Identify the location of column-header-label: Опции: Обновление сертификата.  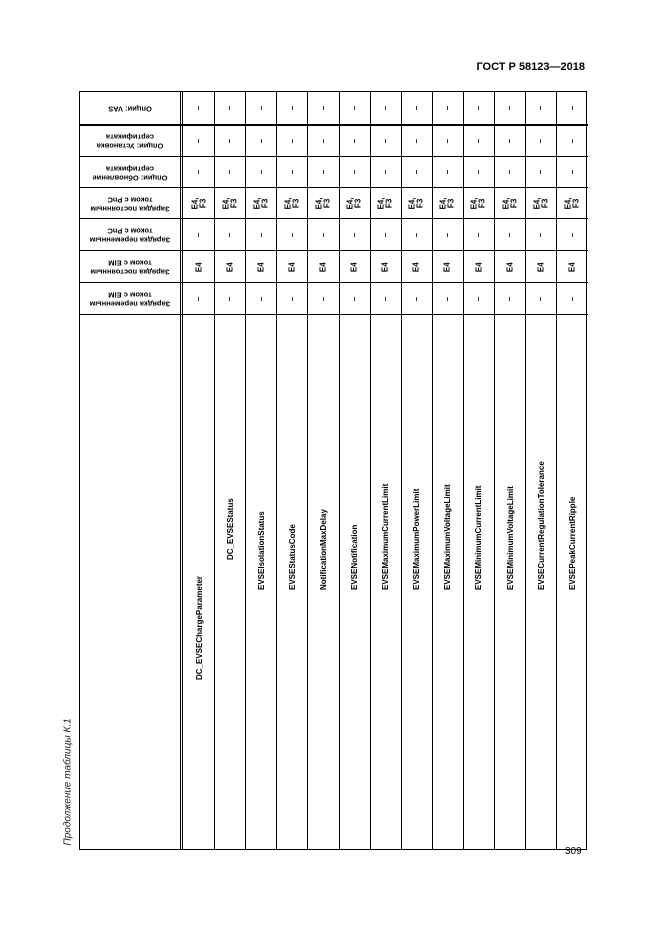
(130, 173).